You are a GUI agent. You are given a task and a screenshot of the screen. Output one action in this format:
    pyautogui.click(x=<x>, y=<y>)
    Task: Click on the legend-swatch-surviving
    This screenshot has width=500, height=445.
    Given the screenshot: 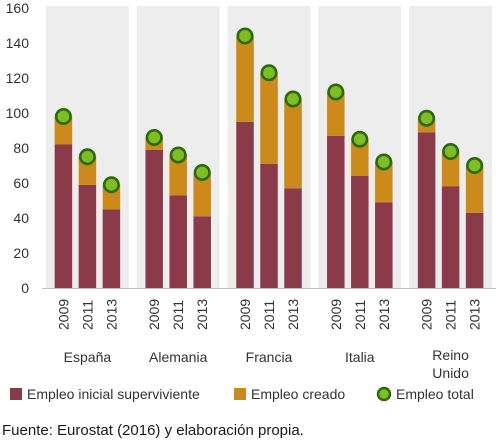 What is the action you would take?
    pyautogui.click(x=16, y=394)
    